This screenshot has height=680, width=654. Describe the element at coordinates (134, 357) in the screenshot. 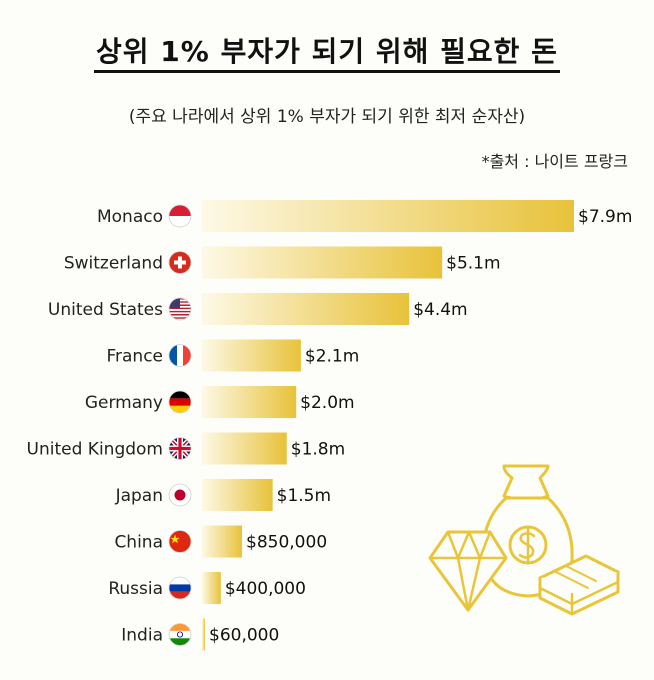

I see `category-label: France` at that location.